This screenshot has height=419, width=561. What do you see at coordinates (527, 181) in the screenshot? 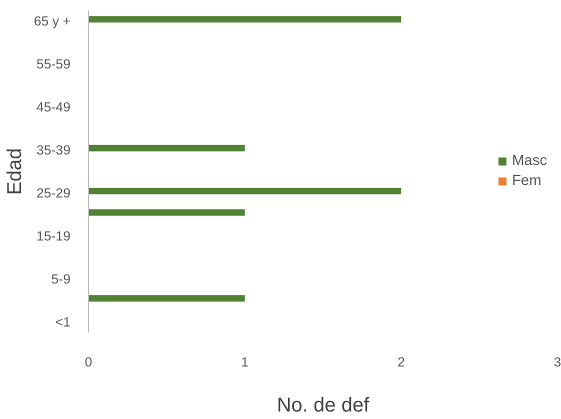
I see `legend-label: Fem` at bounding box center [527, 181].